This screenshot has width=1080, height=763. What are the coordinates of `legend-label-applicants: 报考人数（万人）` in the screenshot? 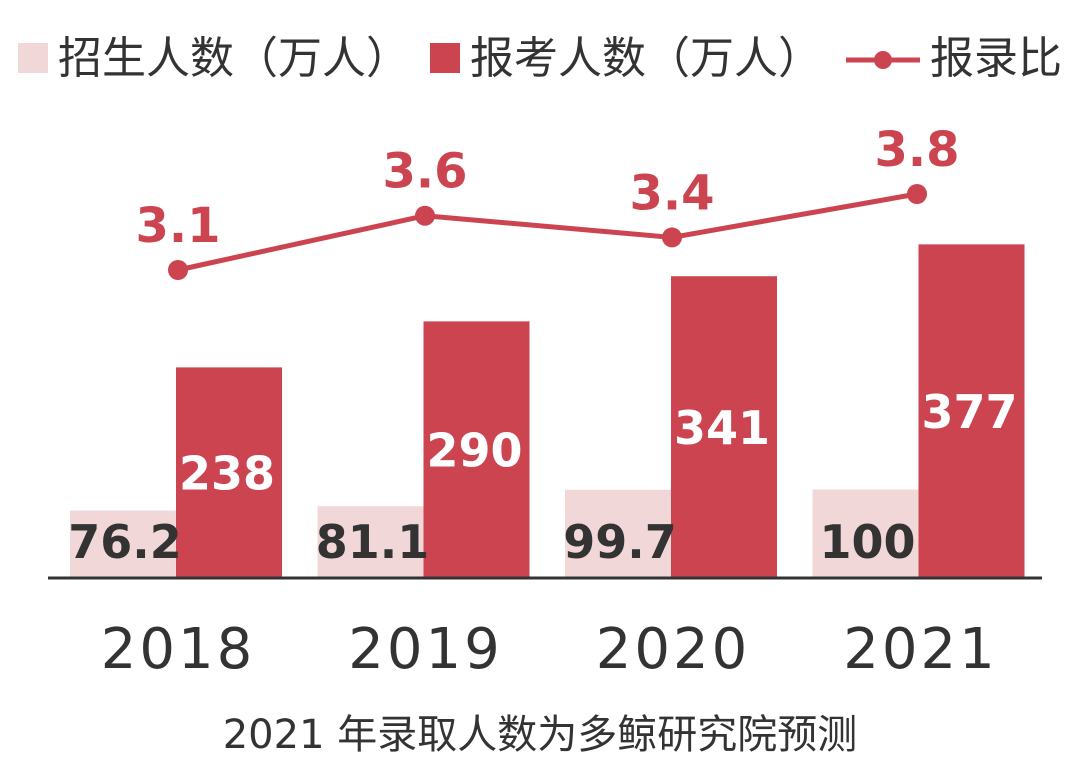 It's located at (646, 58).